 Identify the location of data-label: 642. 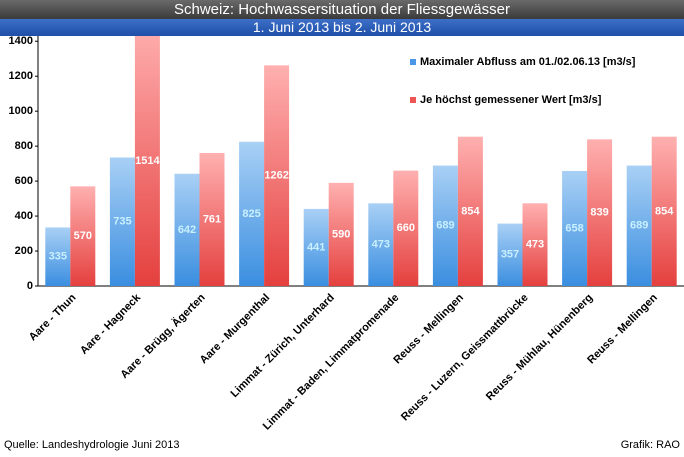
(187, 230).